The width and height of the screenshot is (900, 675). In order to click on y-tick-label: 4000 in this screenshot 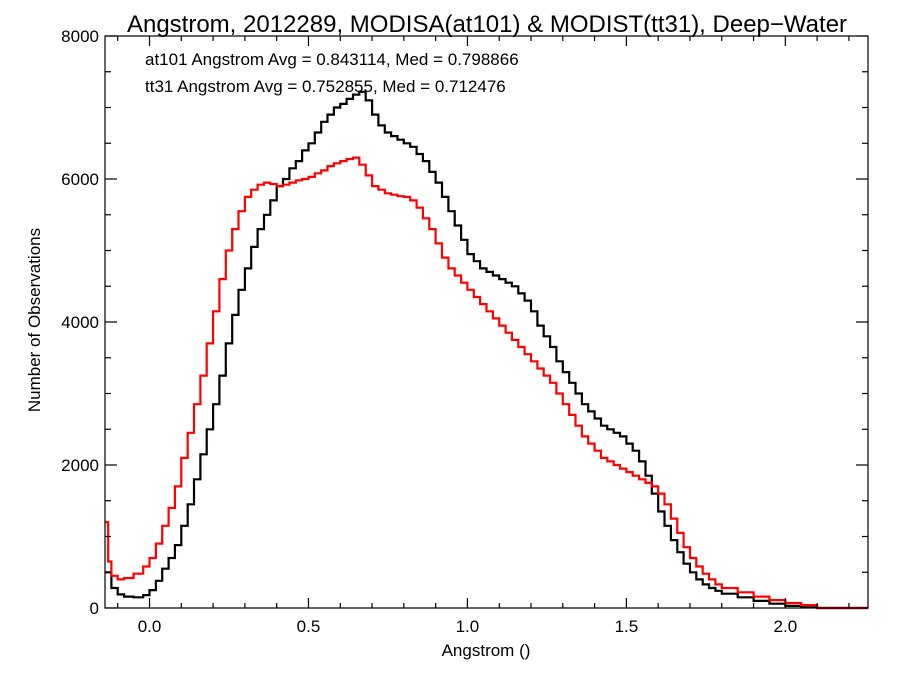, I will do `click(80, 322)`.